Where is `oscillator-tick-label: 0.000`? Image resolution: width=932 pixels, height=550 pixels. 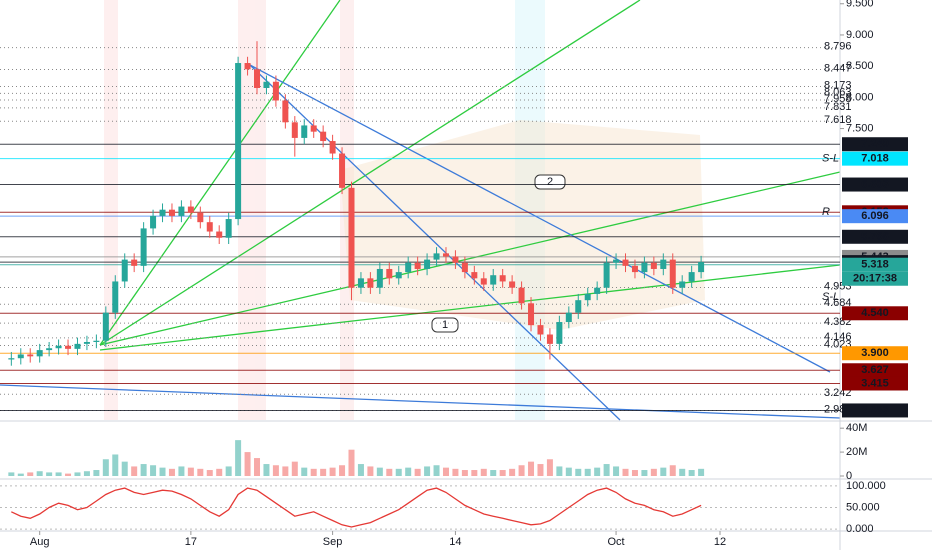 oscillator-tick-label: 0.000 is located at coordinates (860, 529).